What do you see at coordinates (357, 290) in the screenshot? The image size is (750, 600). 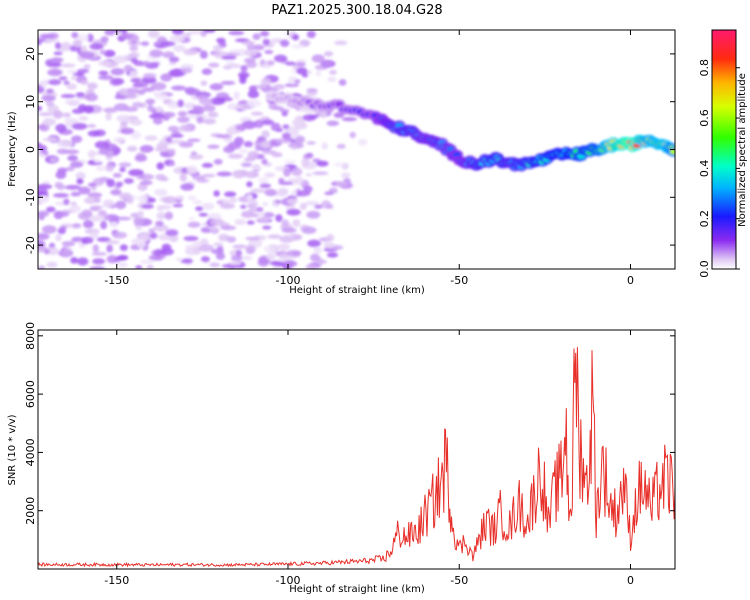 I see `spectrogram-x-label: Height of straight line (km)` at bounding box center [357, 290].